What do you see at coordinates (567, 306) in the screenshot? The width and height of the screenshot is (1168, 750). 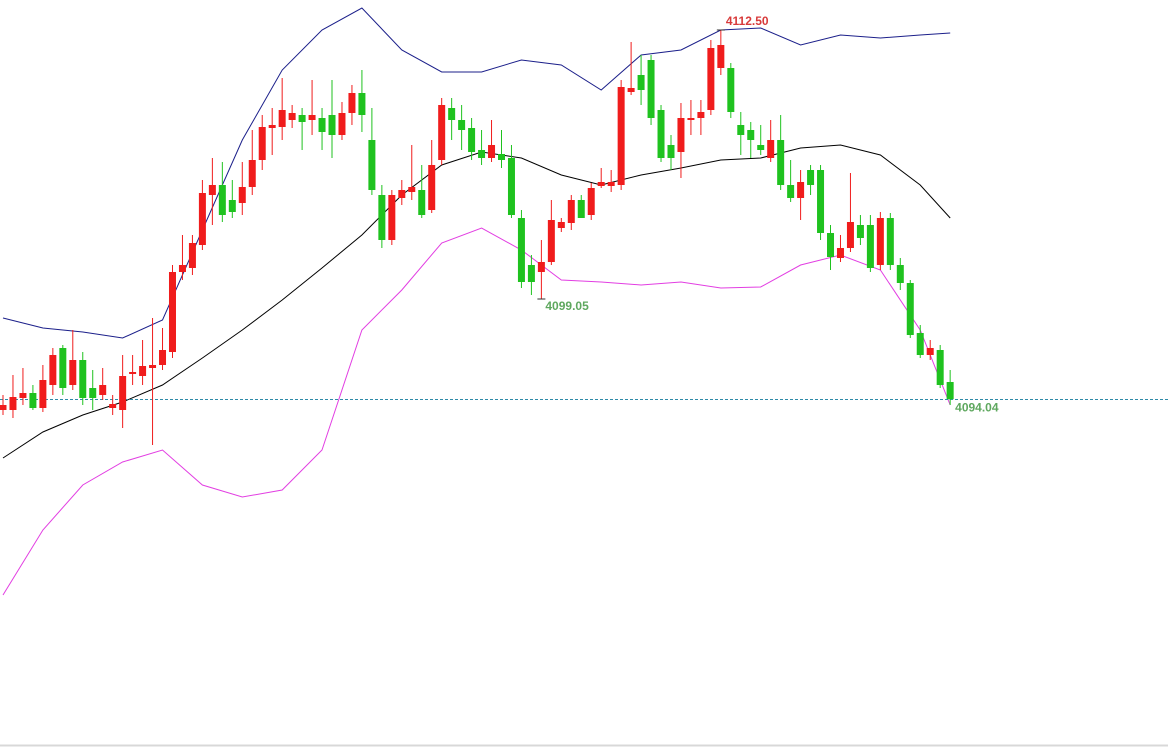 I see `low-label: 4099.05` at bounding box center [567, 306].